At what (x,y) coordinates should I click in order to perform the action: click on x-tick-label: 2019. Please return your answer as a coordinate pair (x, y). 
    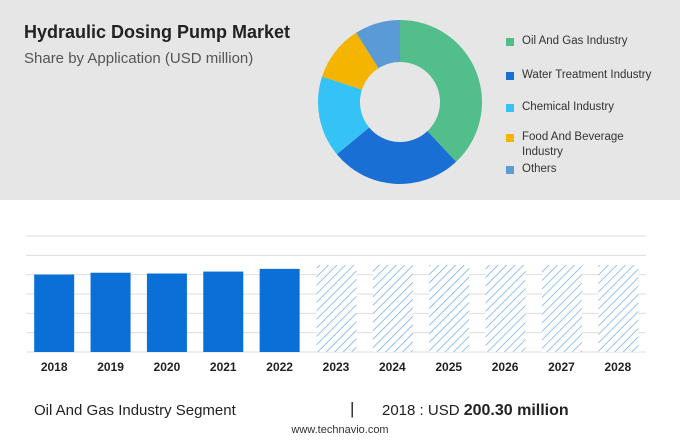
    Looking at the image, I should click on (110, 367).